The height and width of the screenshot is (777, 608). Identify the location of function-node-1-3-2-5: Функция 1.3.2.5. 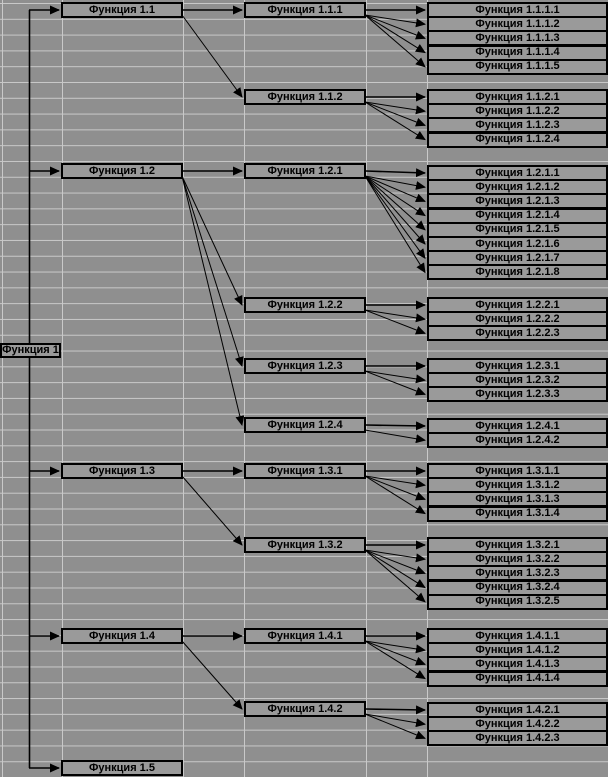
(517, 601).